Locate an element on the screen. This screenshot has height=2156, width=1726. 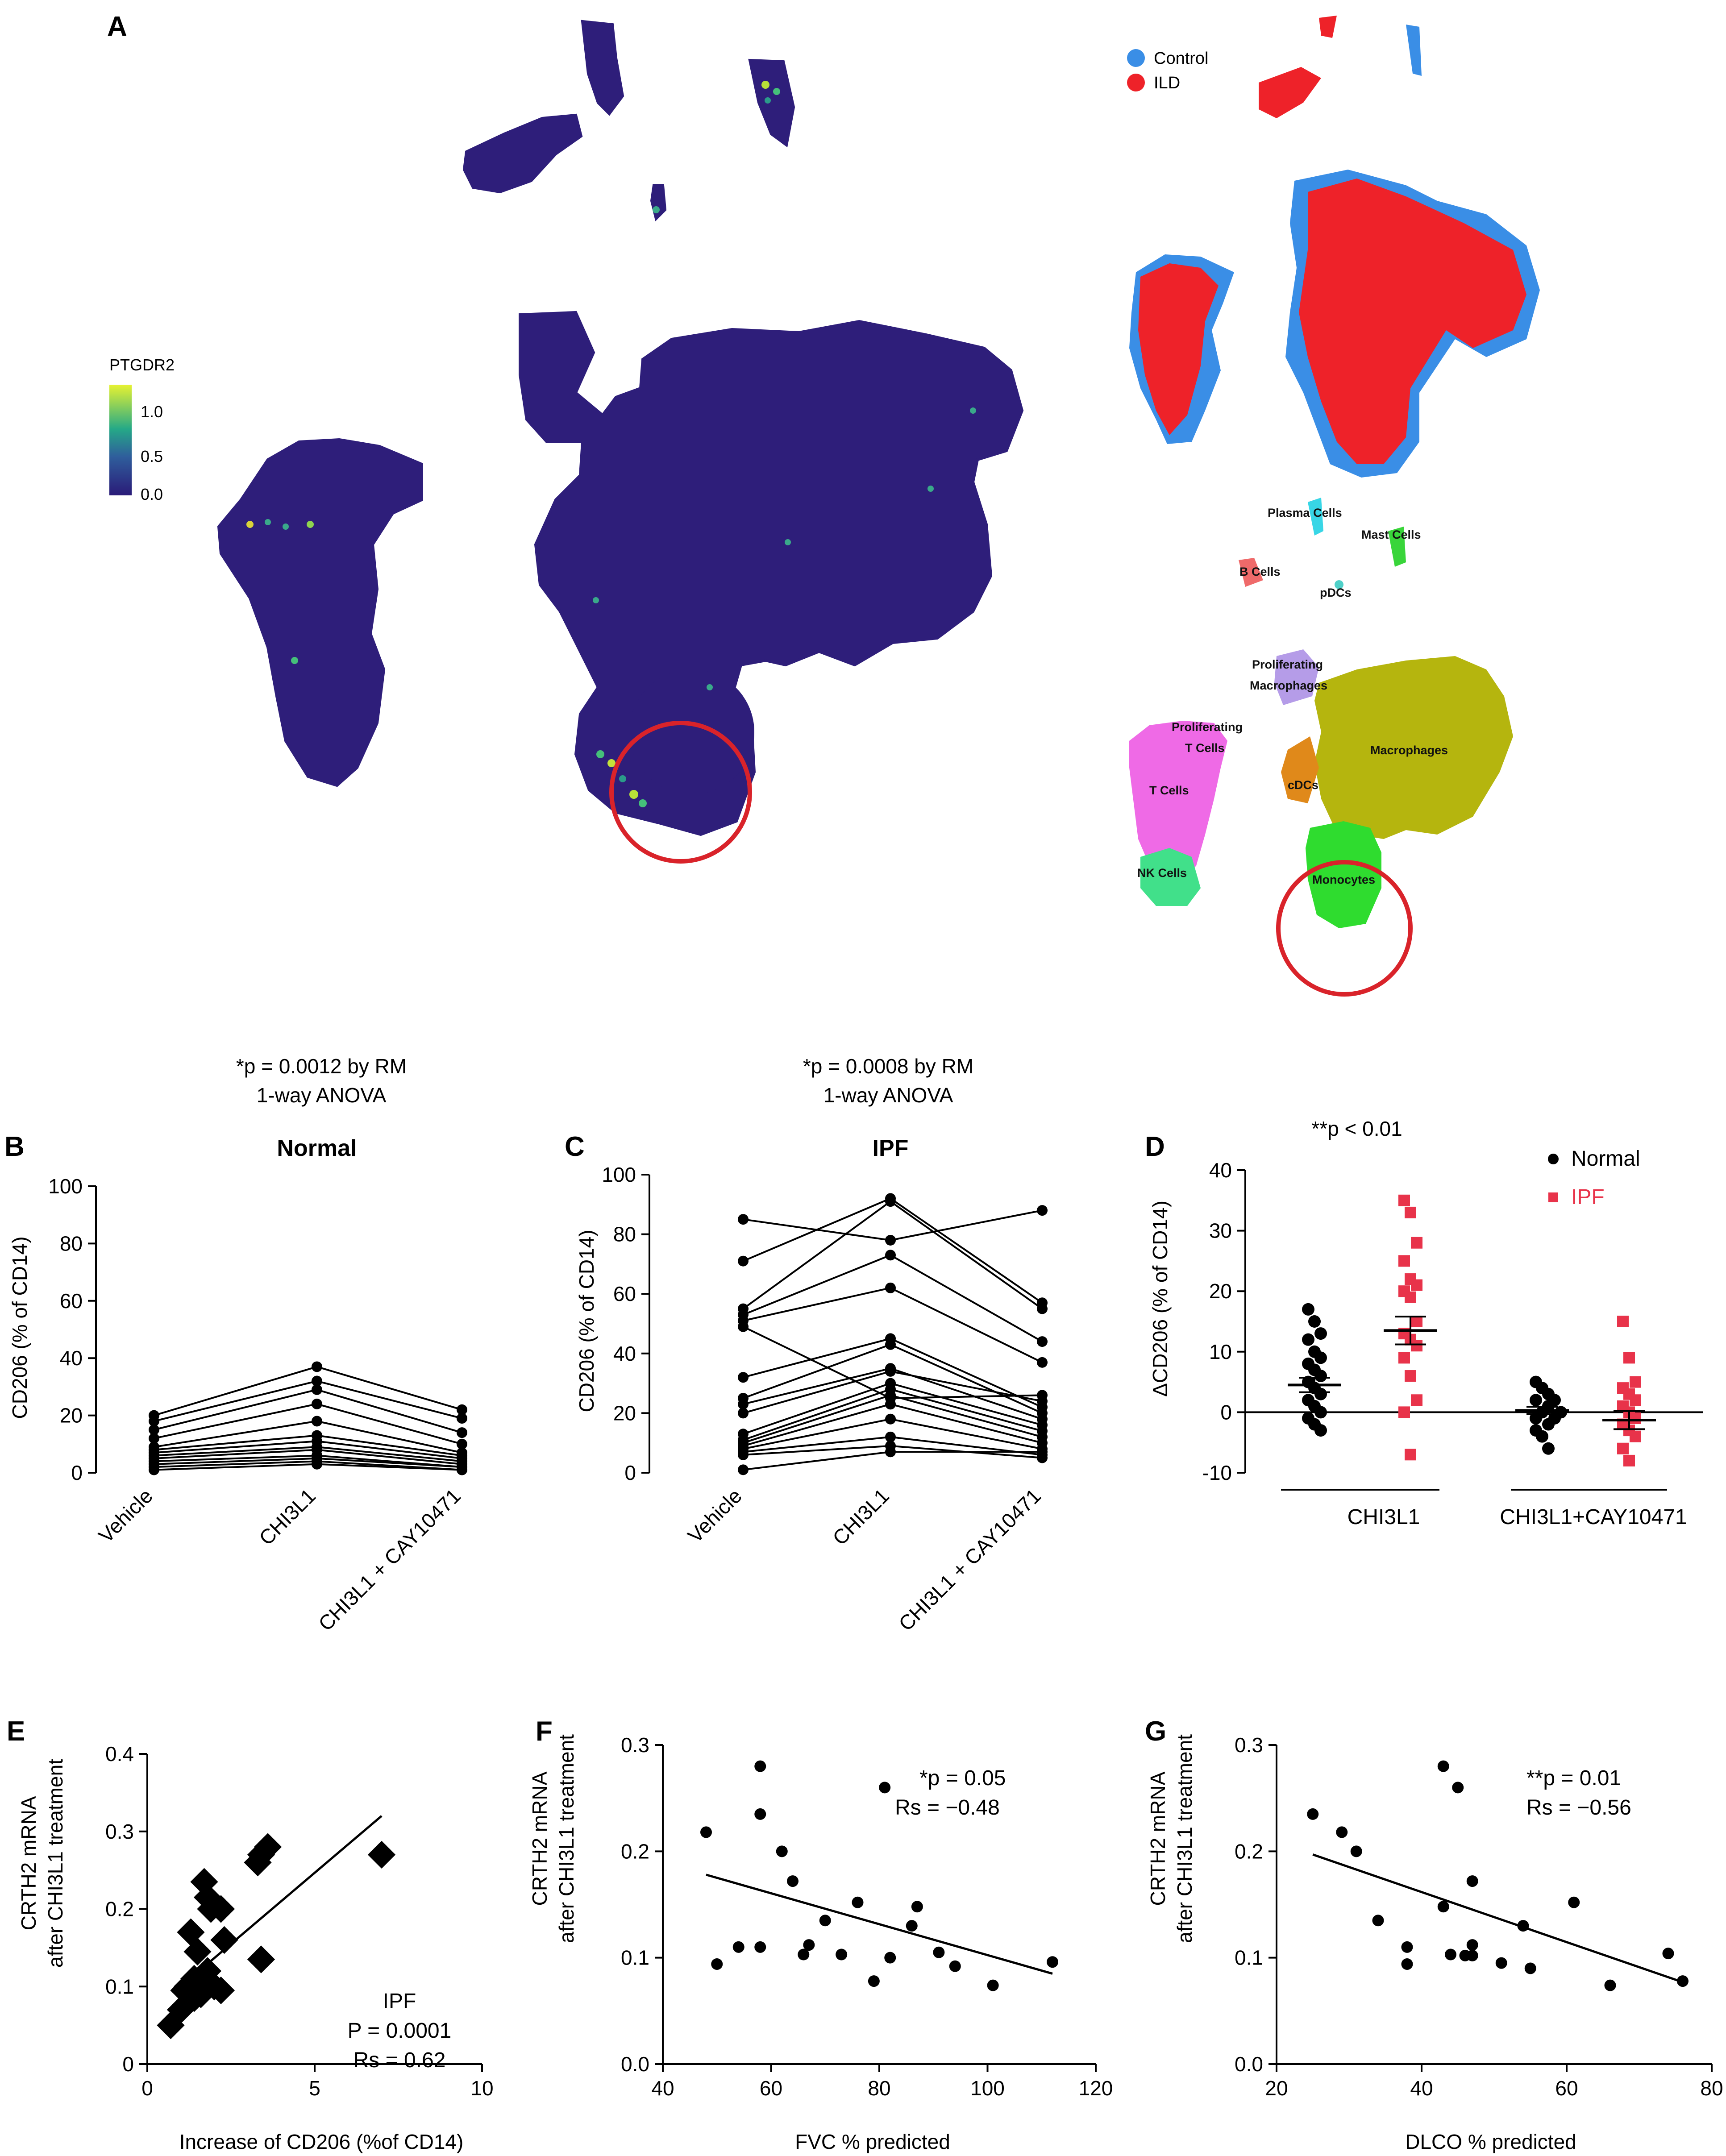
group-label: CHI3L1 is located at coordinates (1384, 1517).